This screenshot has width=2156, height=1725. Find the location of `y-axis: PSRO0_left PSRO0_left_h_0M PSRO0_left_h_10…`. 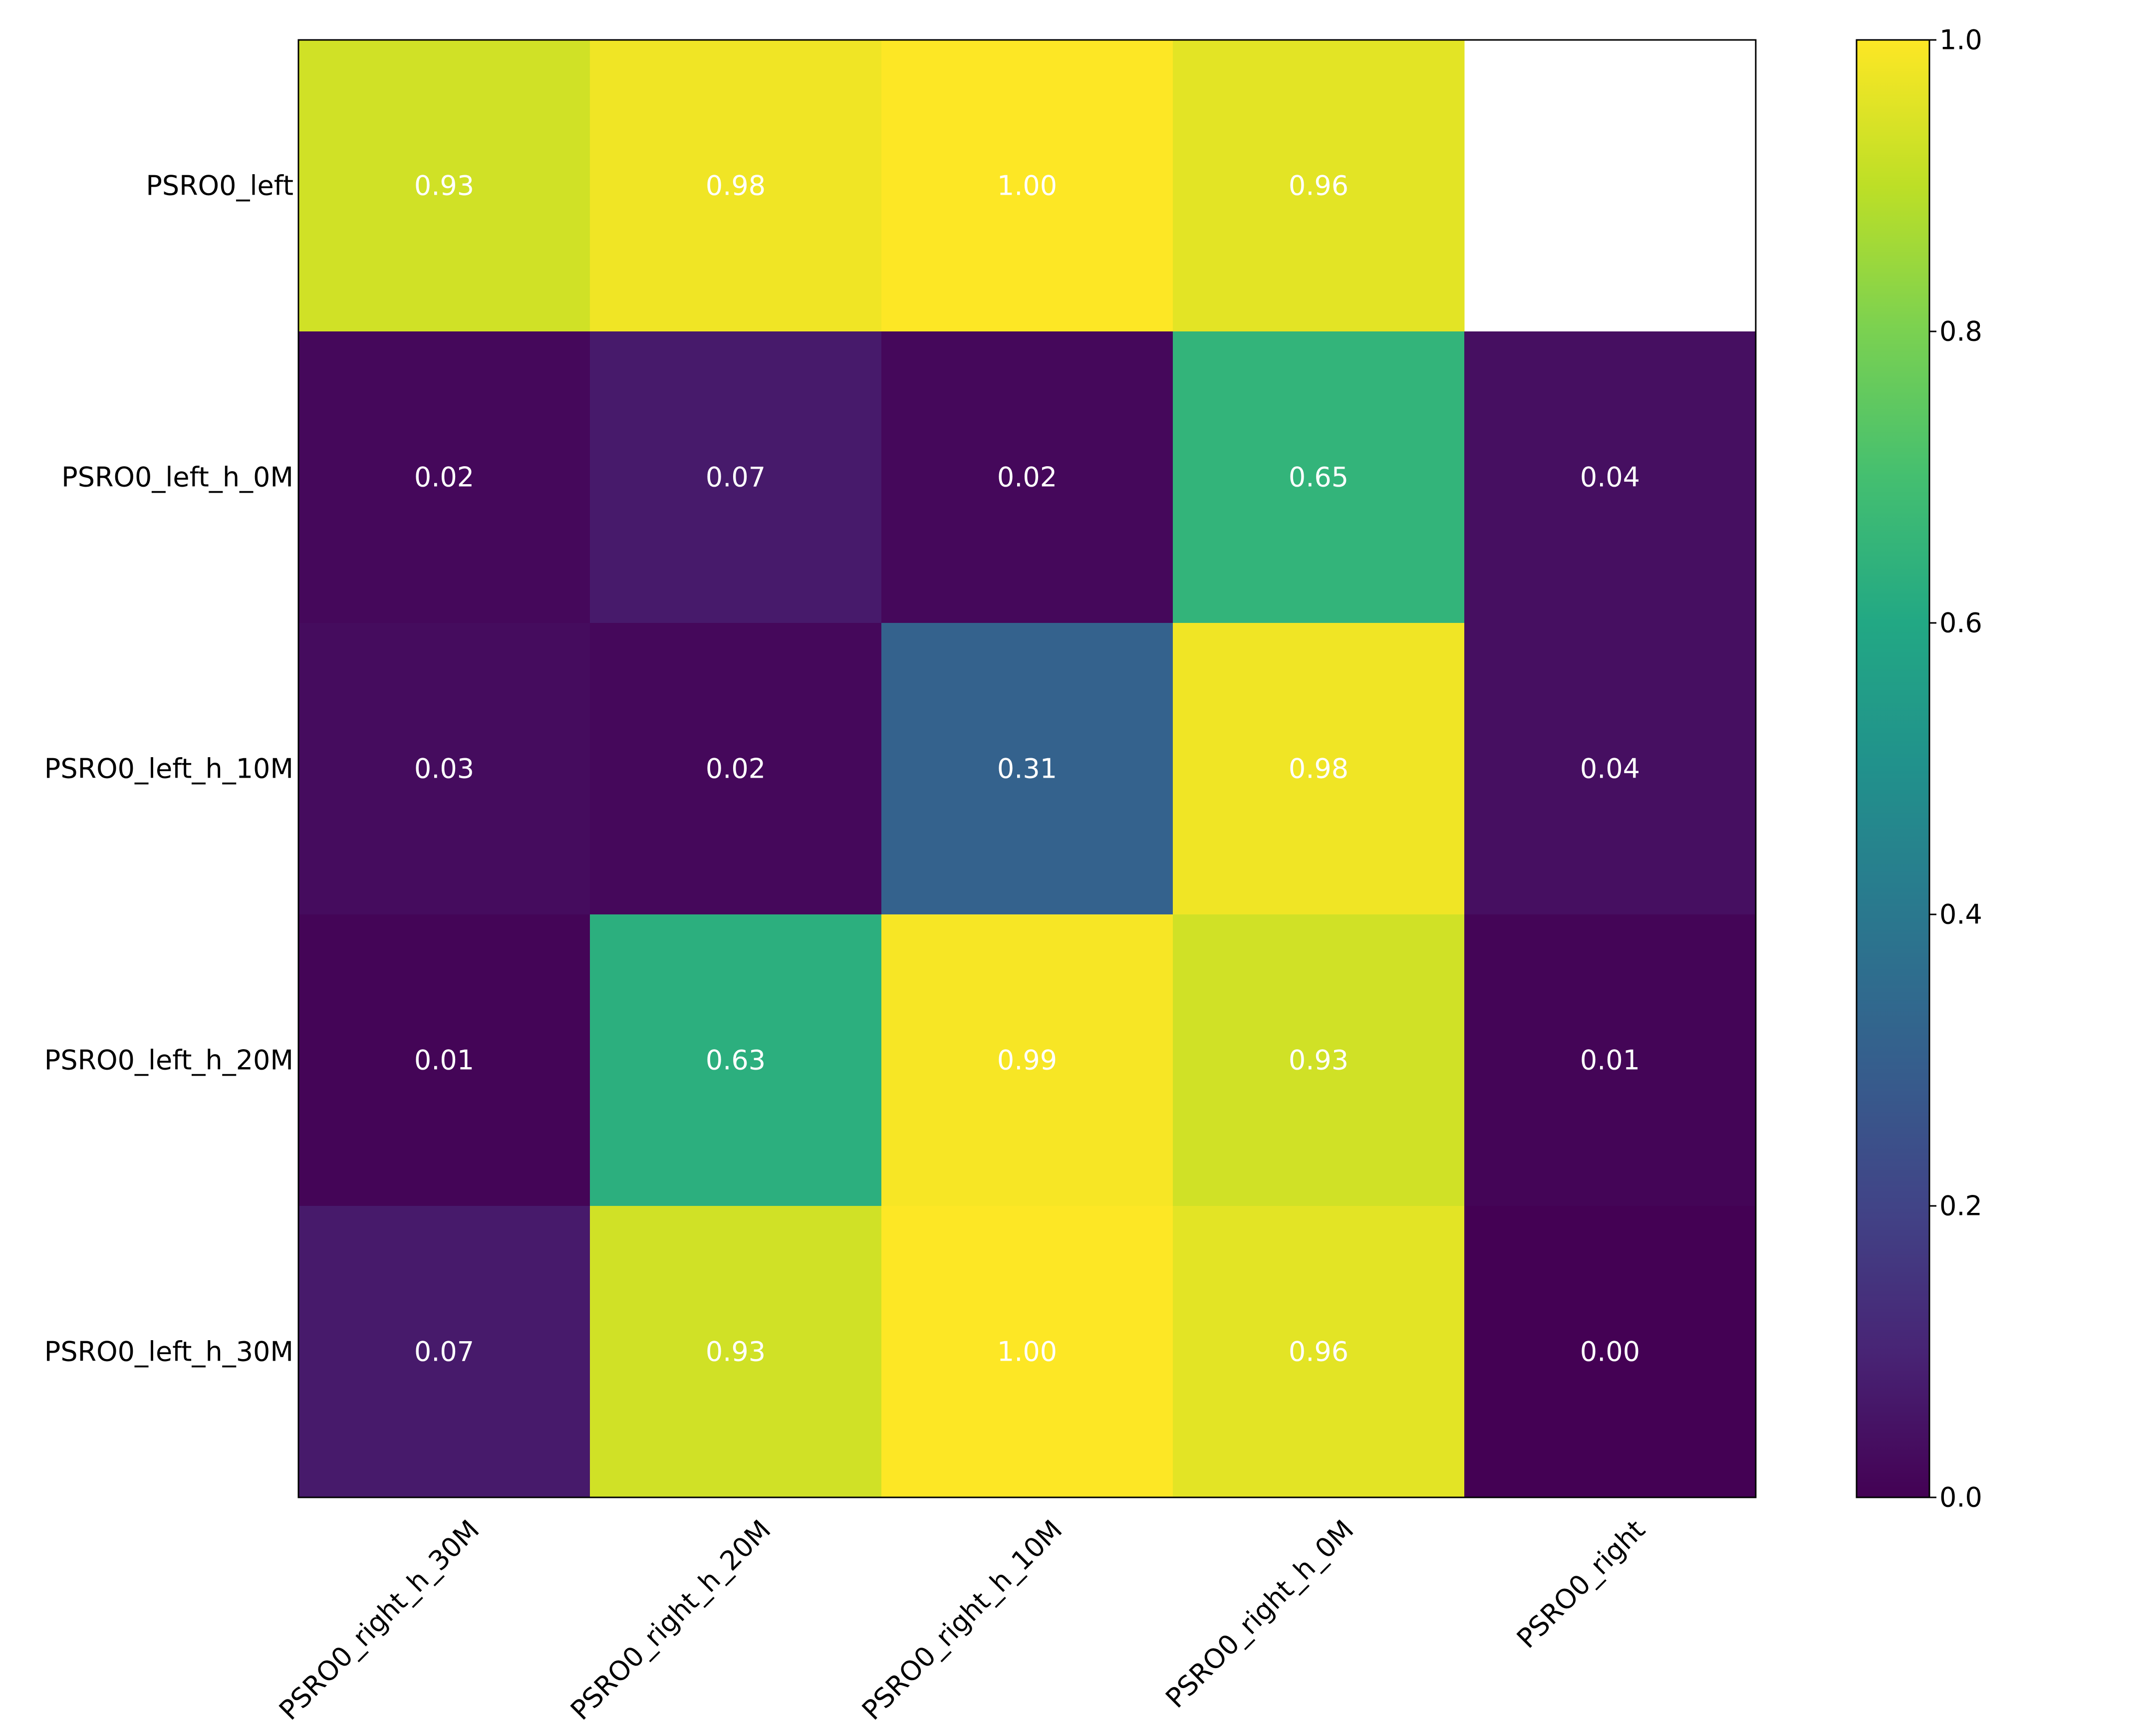

y-axis: PSRO0_left PSRO0_left_h_0M PSRO0_left_h_10… is located at coordinates (168, 769).